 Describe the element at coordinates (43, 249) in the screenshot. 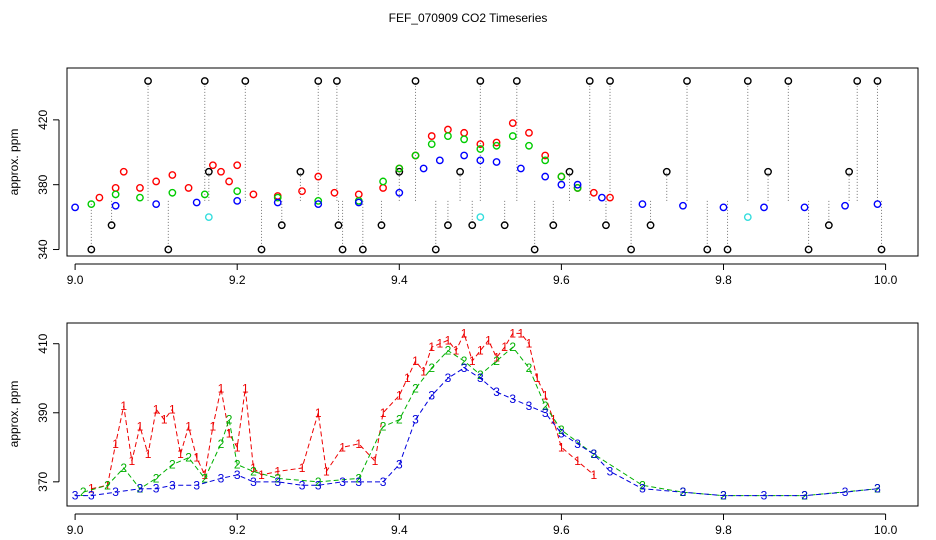

I see `top-y-tick-label: 340` at that location.